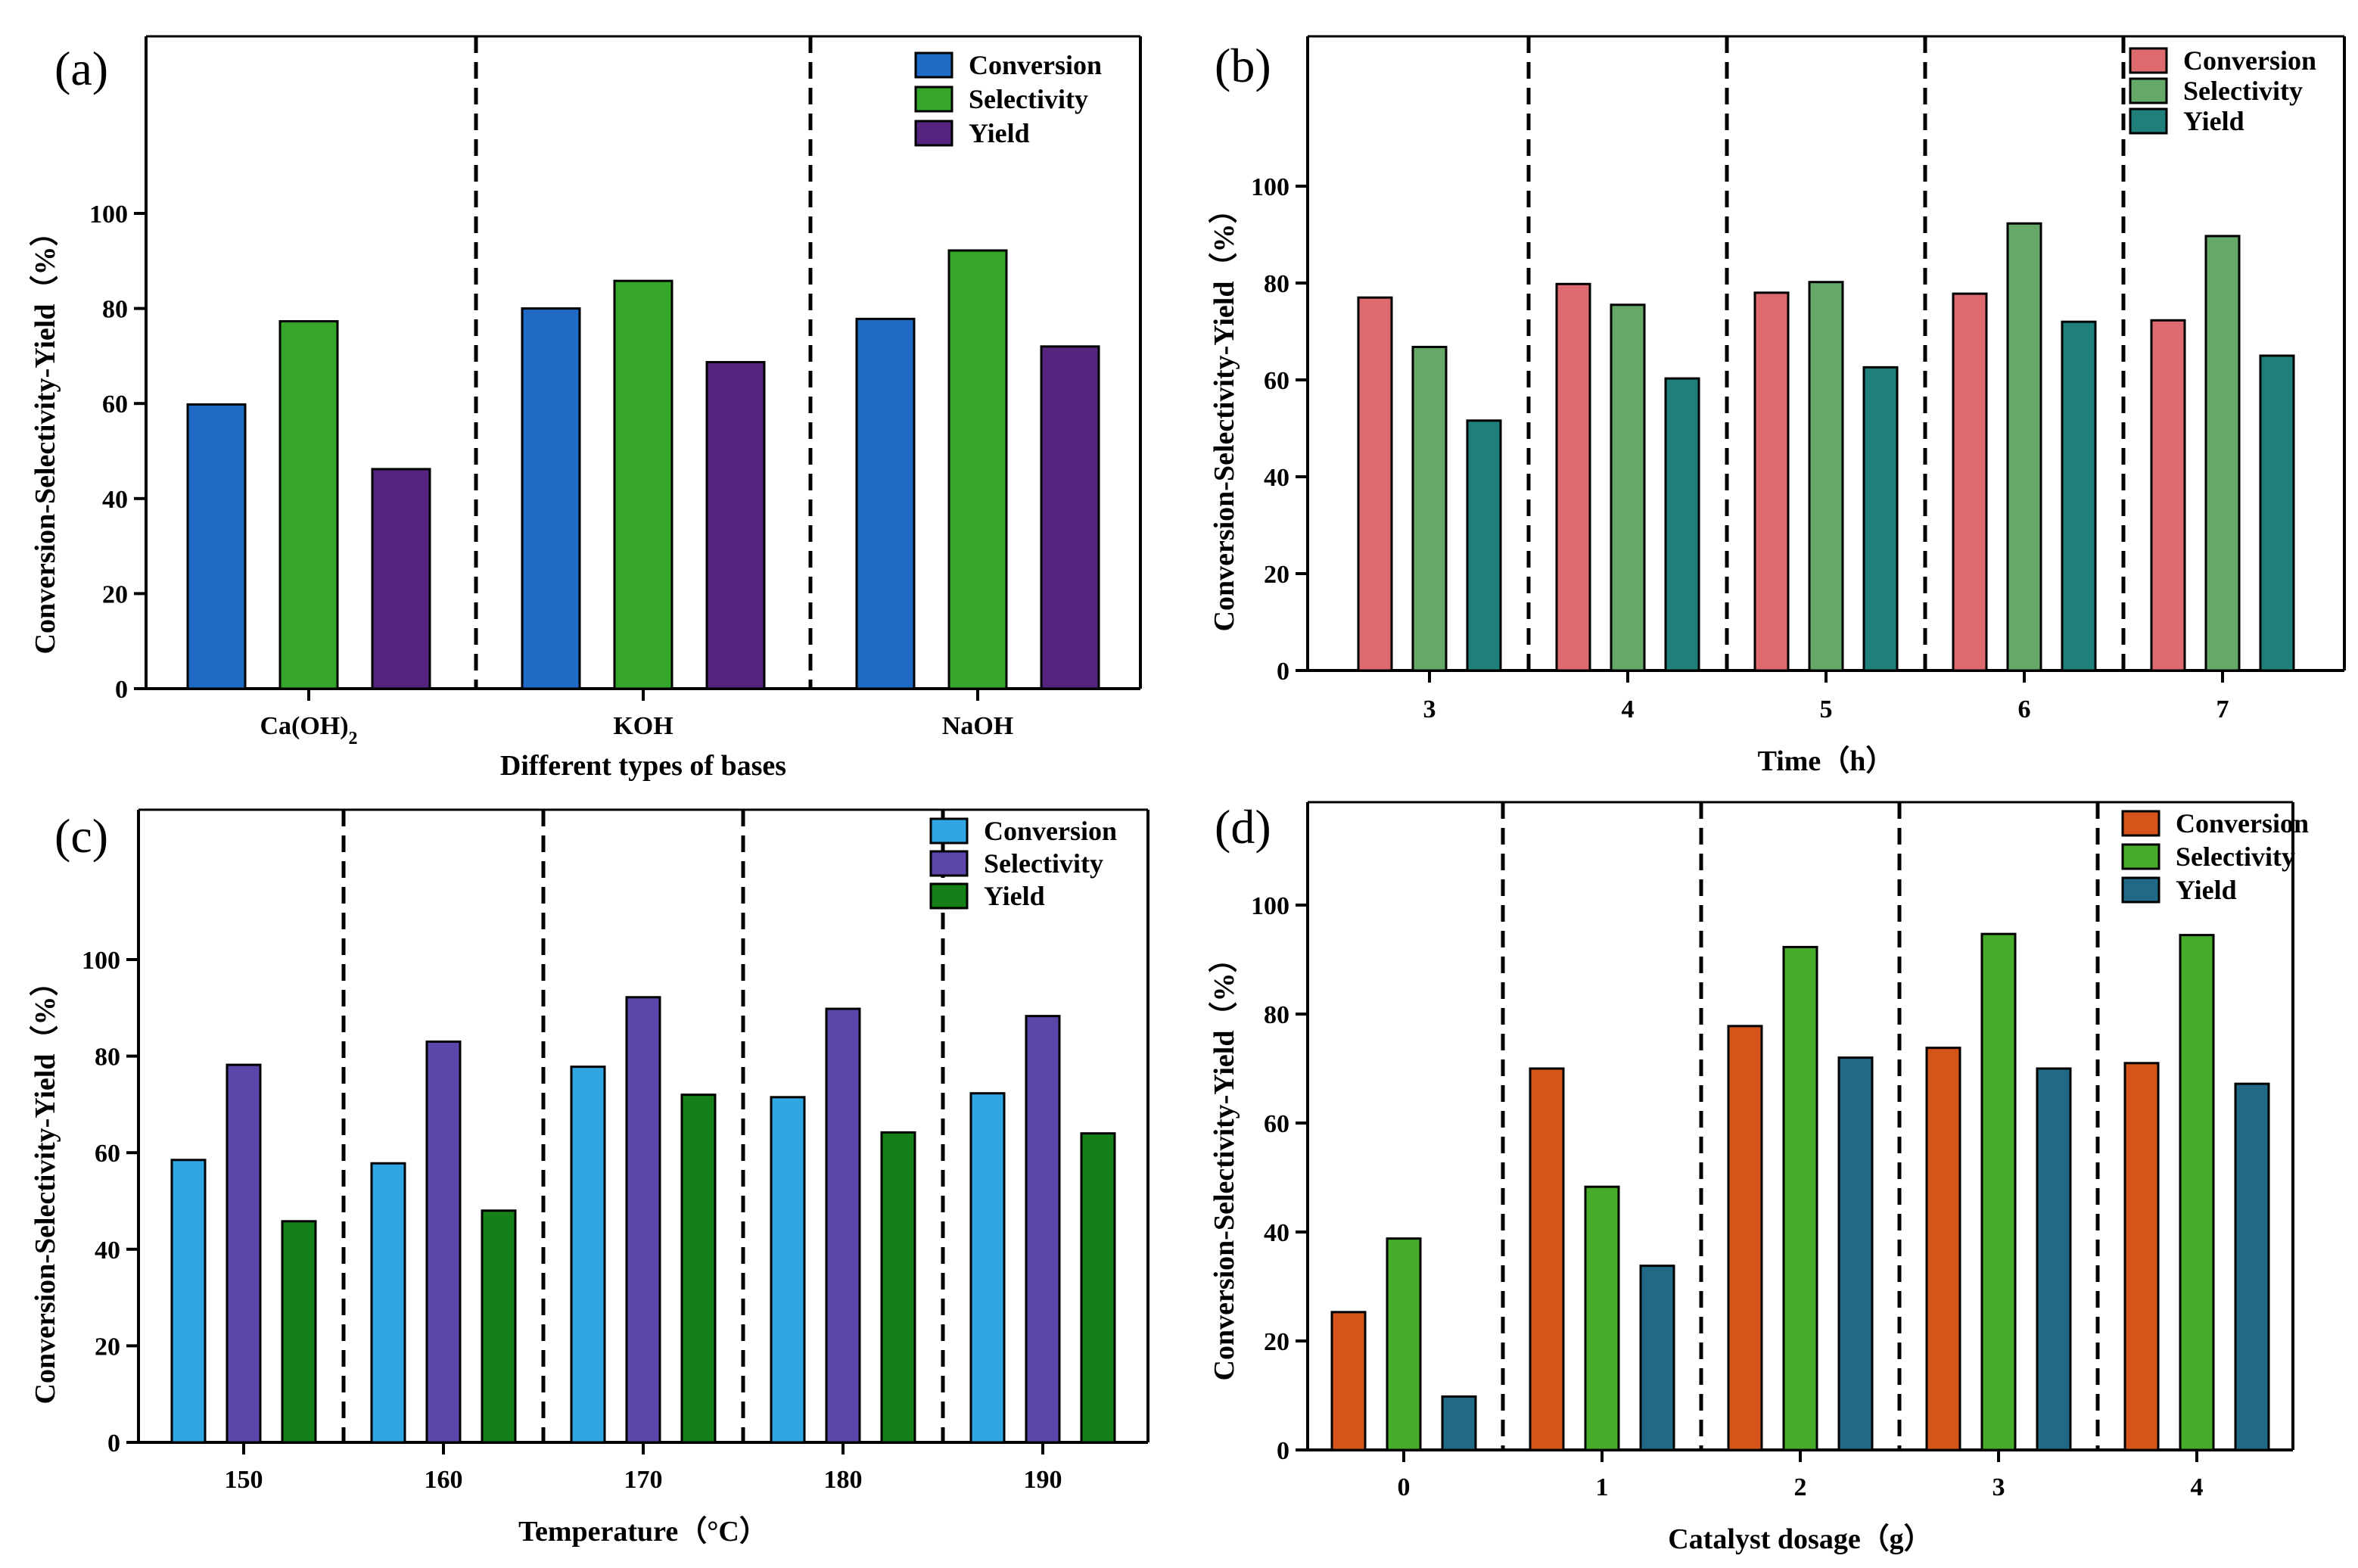 The image size is (2358, 1568). I want to click on x-tick-label: 6, so click(2024, 709).